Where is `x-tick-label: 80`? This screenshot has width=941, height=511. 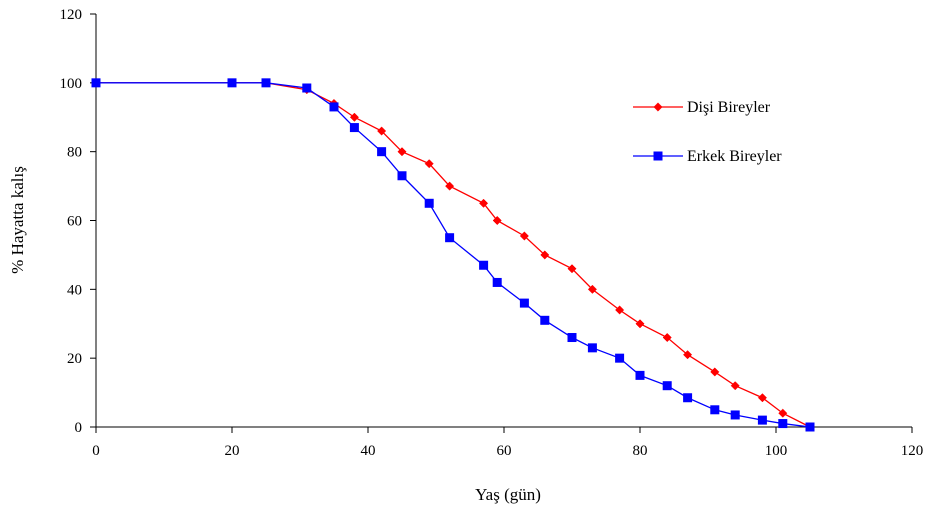
x-tick-label: 80 is located at coordinates (640, 451).